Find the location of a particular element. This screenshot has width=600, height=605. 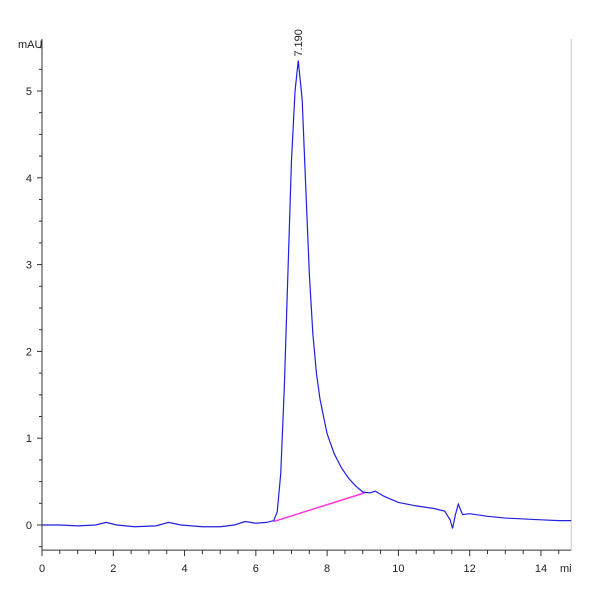

x-tick-label: 12 is located at coordinates (470, 569).